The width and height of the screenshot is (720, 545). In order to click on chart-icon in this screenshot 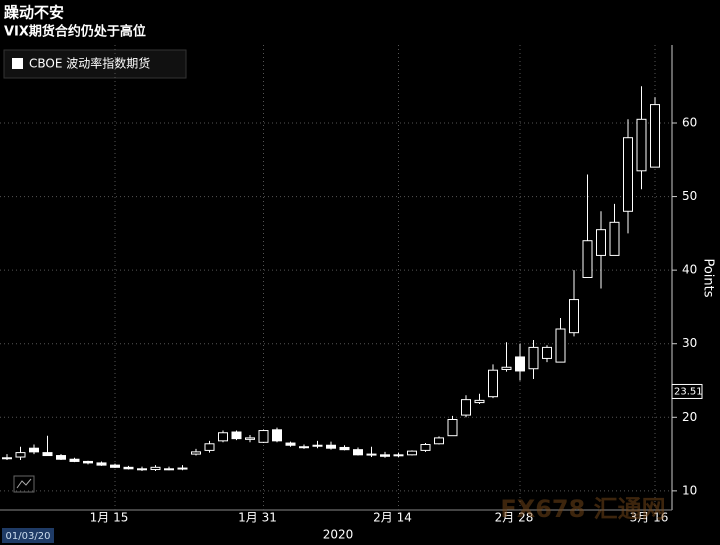, I will do `click(24, 484)`.